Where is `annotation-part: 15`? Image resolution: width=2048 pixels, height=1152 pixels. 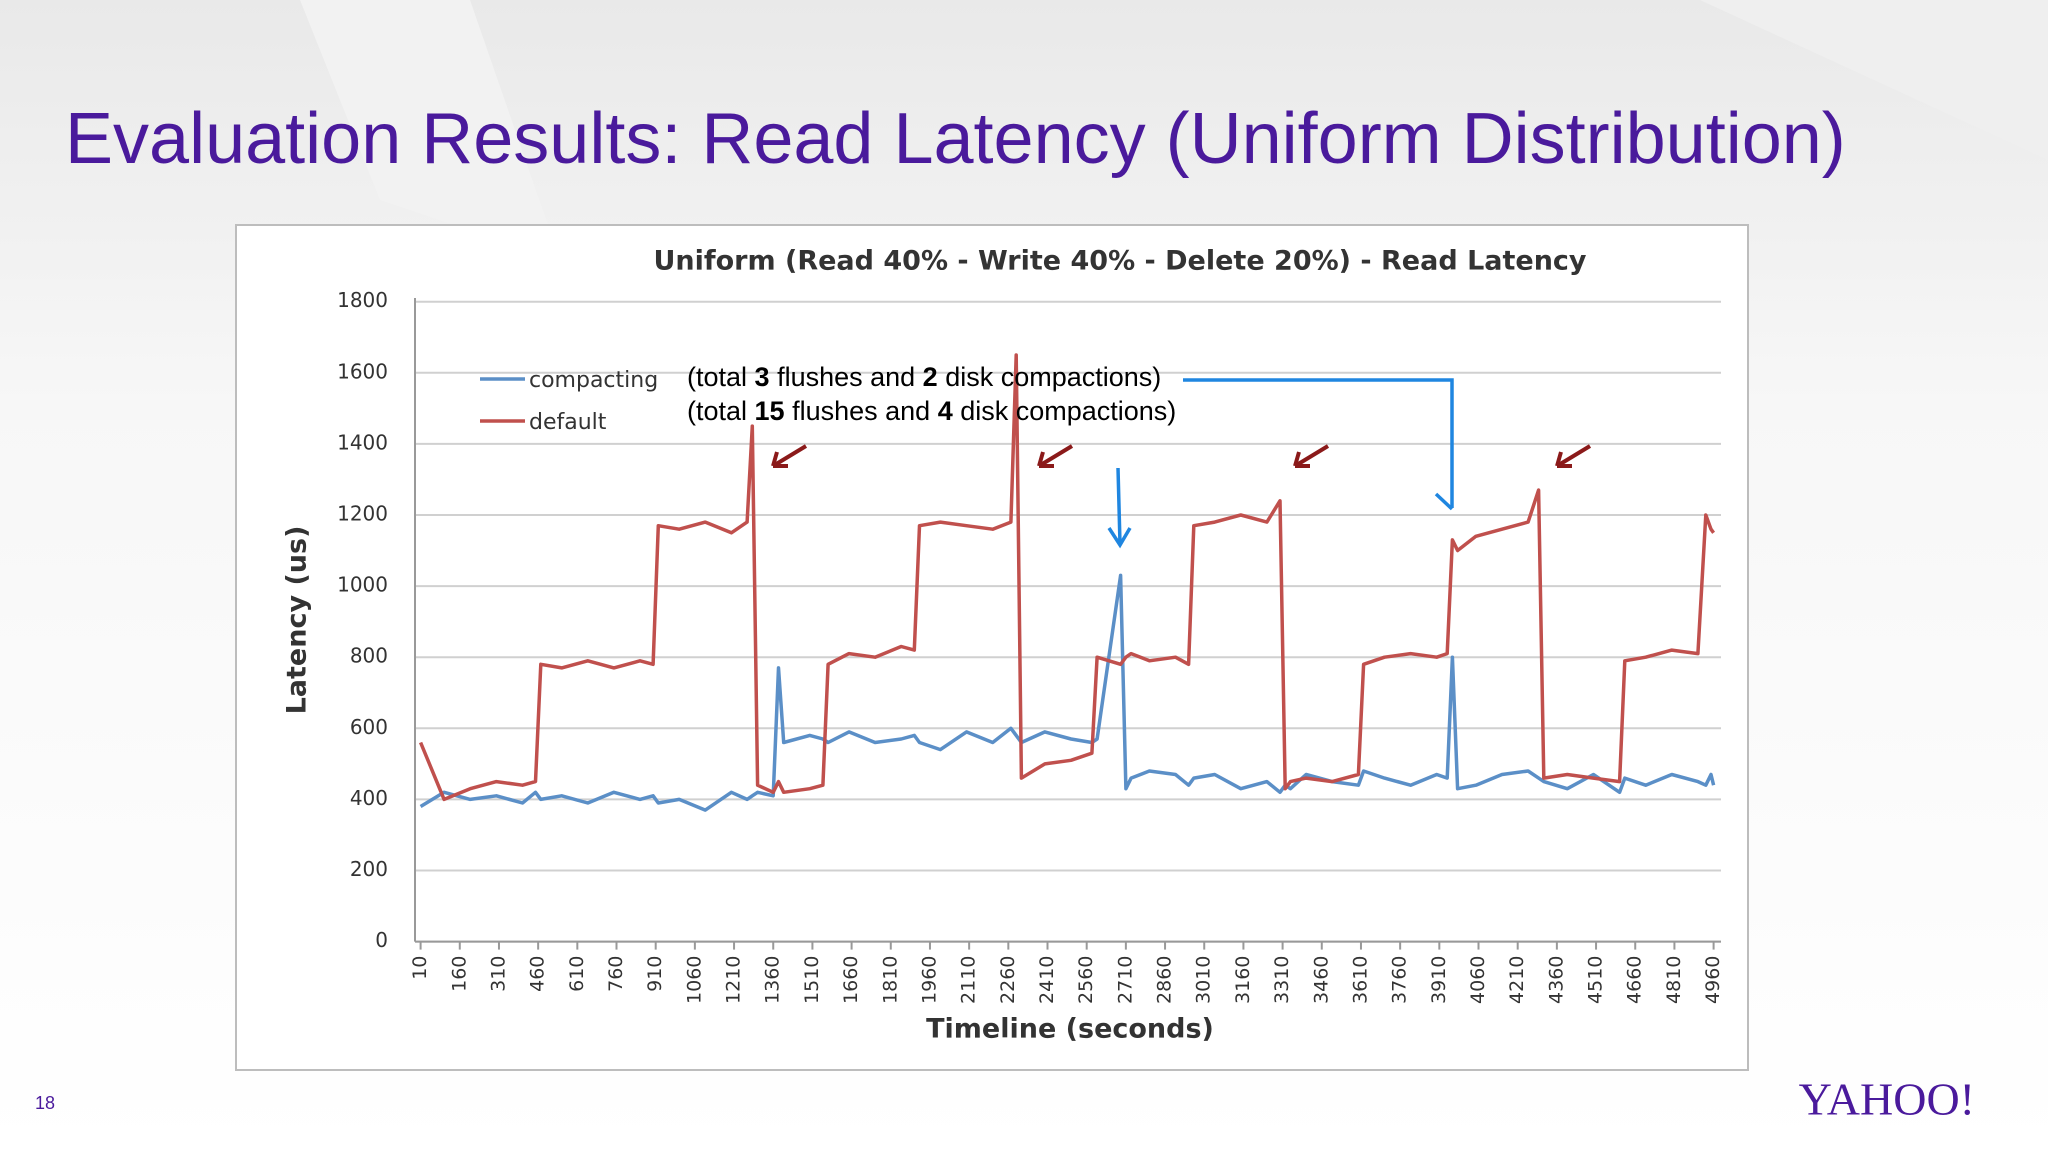 annotation-part: 15 is located at coordinates (770, 411).